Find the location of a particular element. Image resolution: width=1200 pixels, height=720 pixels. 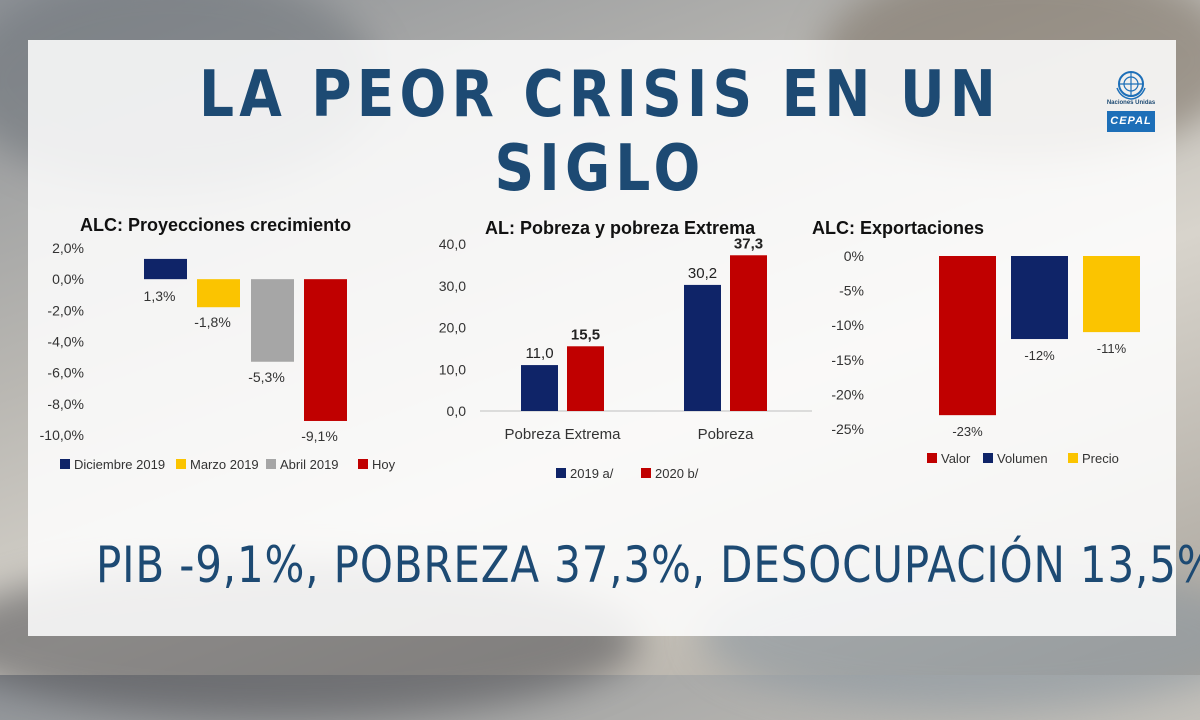

chart1-y-tick: -10,0% is located at coordinates (62, 435).